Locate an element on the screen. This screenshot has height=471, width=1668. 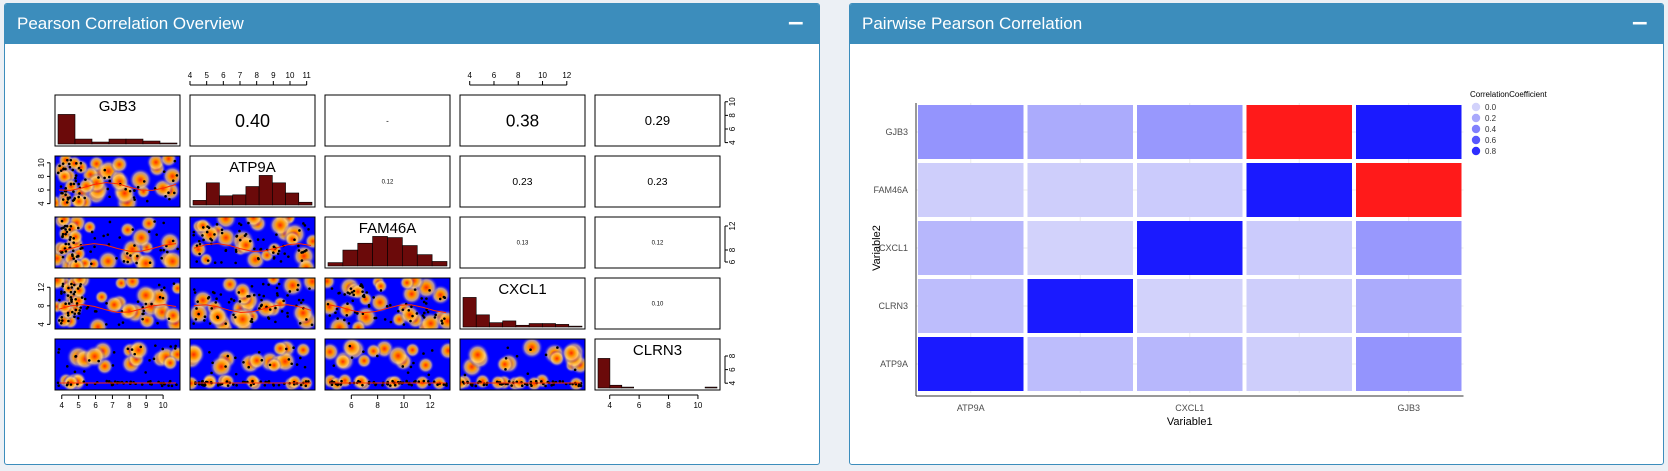
density-scatter-panel is located at coordinates (387, 303).